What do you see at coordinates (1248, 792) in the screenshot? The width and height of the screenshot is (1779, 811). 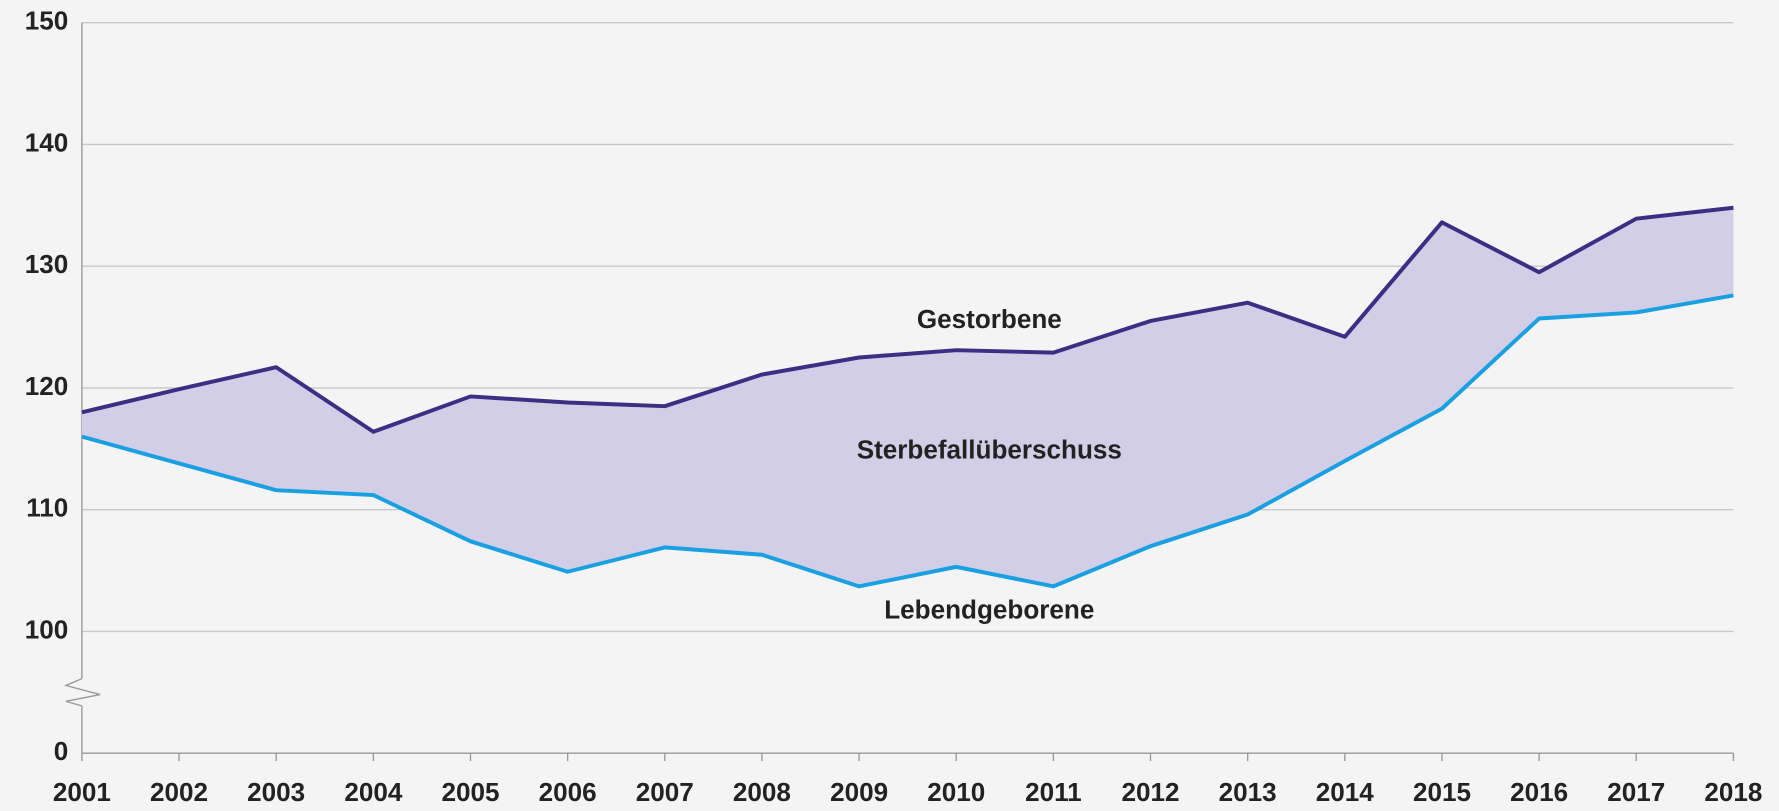 I see `x-tick-label: 2013` at bounding box center [1248, 792].